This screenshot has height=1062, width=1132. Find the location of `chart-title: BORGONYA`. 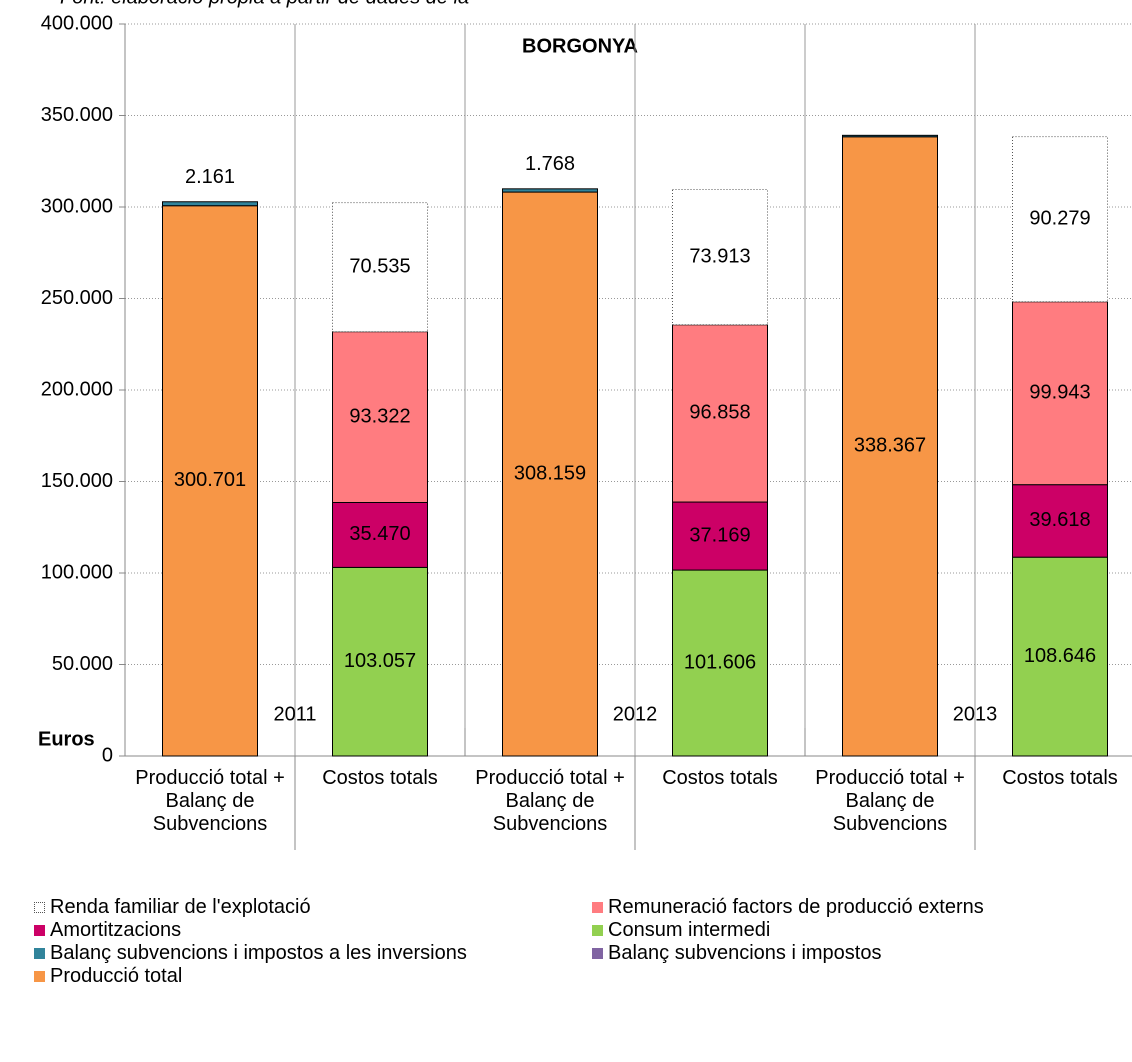

chart-title: BORGONYA is located at coordinates (580, 46).